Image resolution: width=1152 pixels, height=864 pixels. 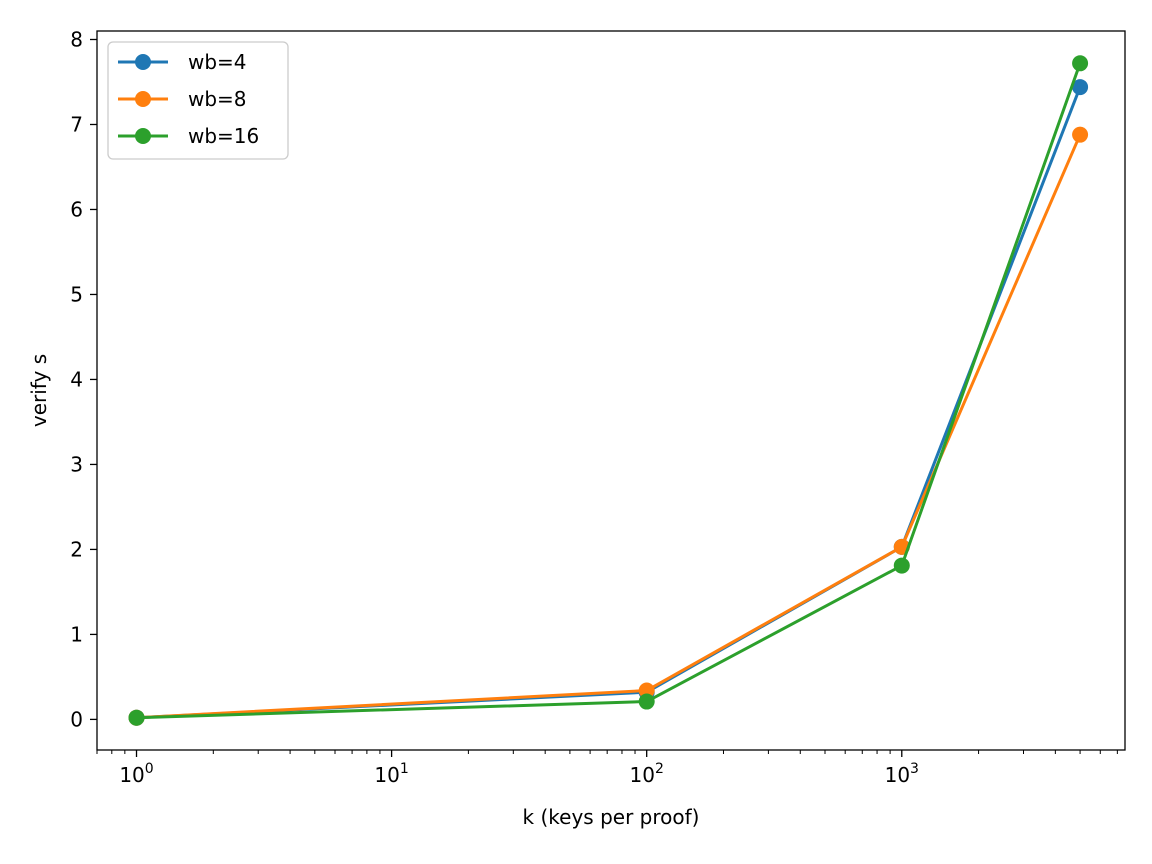 I want to click on x-tick-exponent: 2, so click(x=659, y=769).